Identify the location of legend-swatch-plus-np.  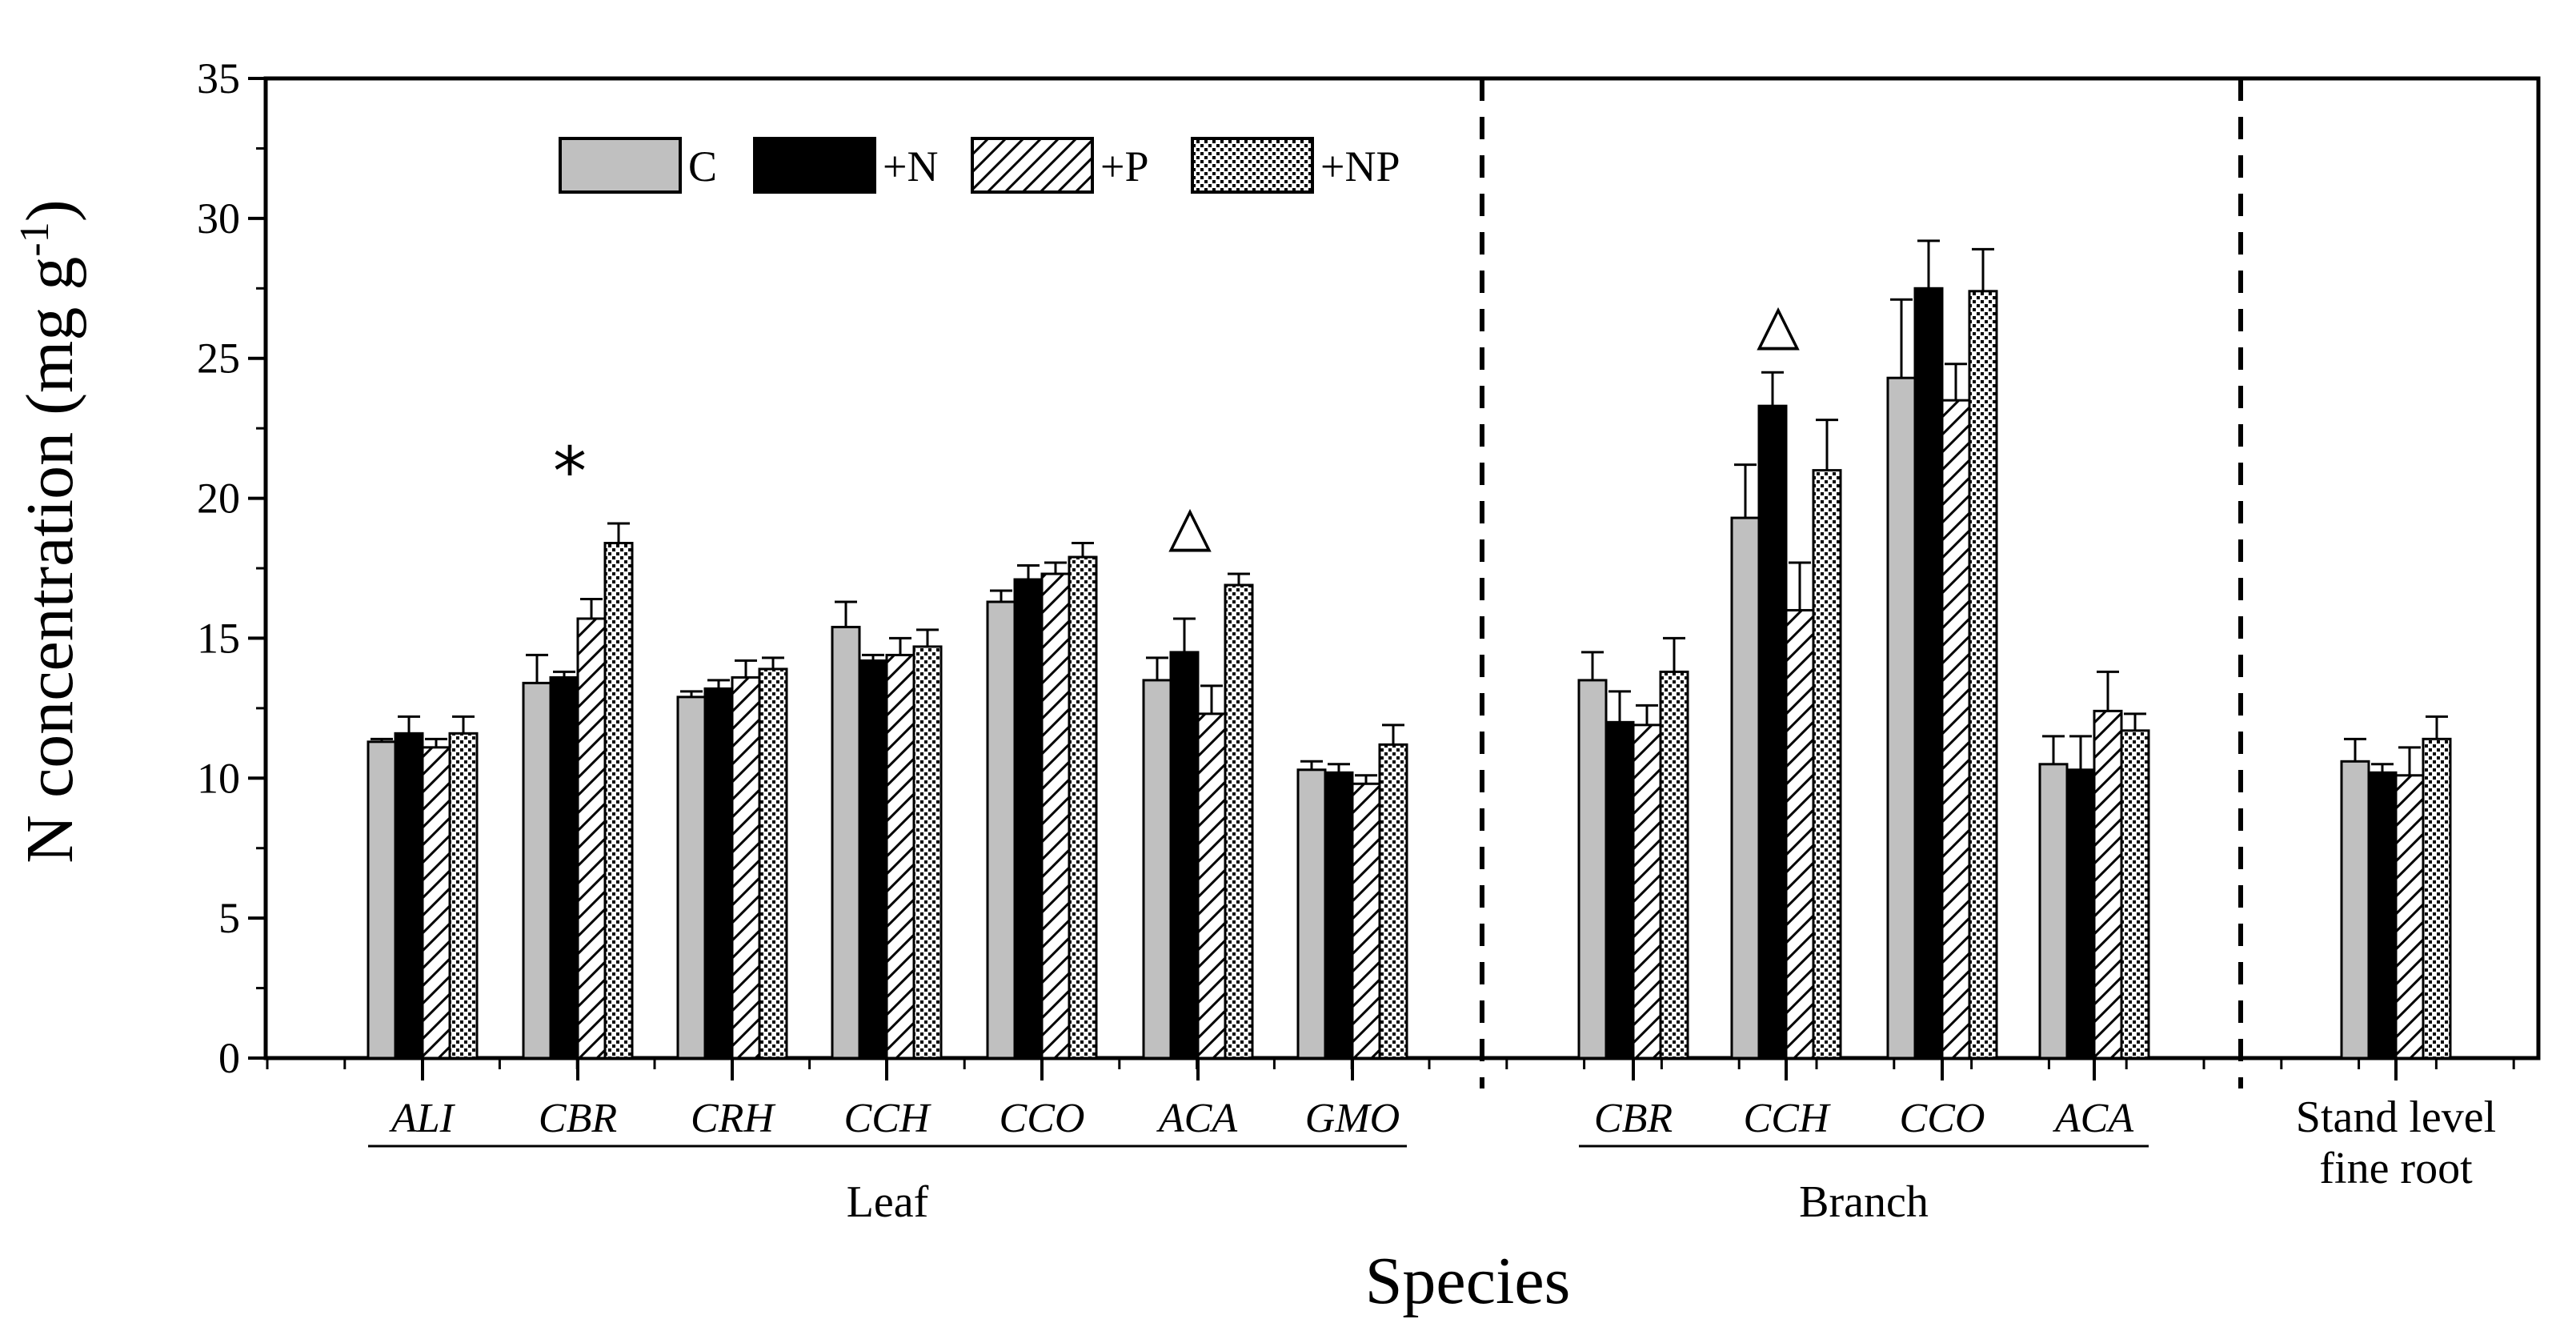
(1252, 165).